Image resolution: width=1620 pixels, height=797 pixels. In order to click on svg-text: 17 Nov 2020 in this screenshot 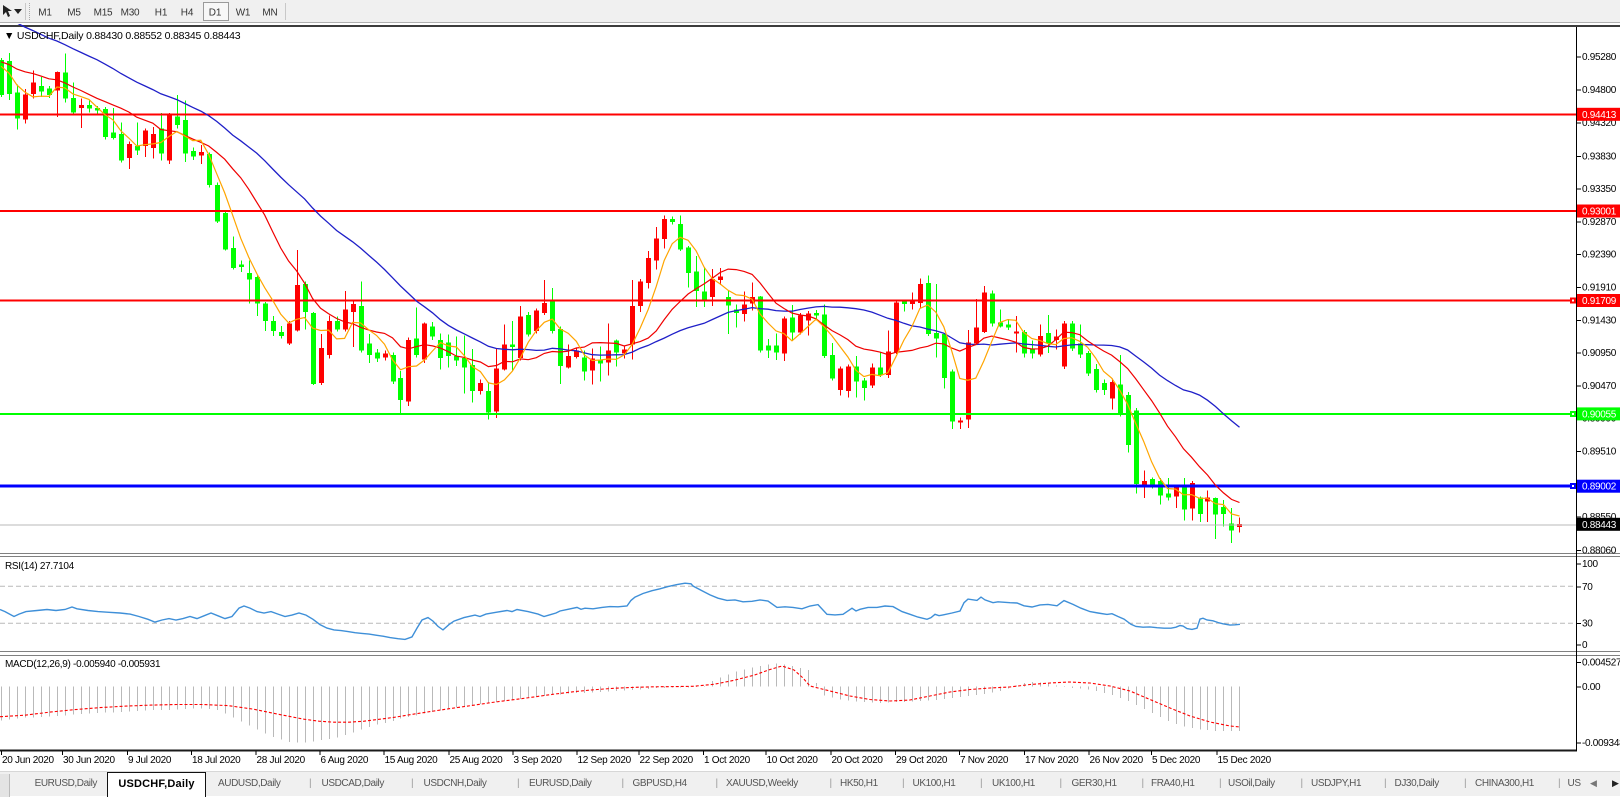, I will do `click(1052, 760)`.